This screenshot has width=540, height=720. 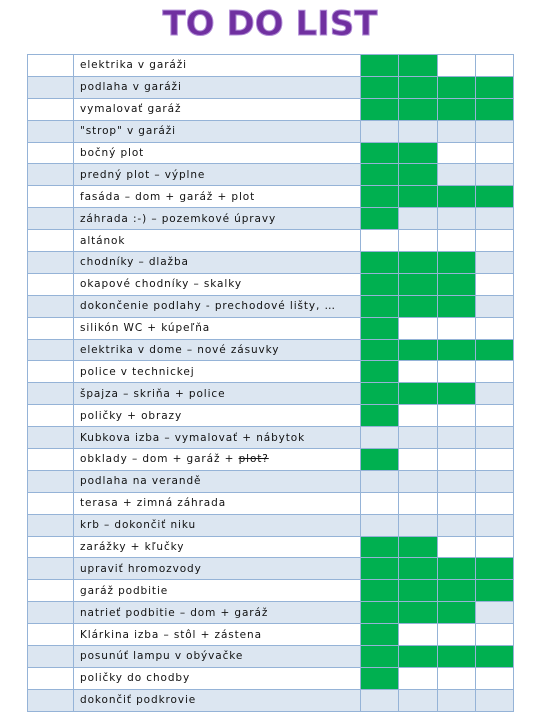 I want to click on task-cell: "strop" v garáži, so click(x=217, y=131).